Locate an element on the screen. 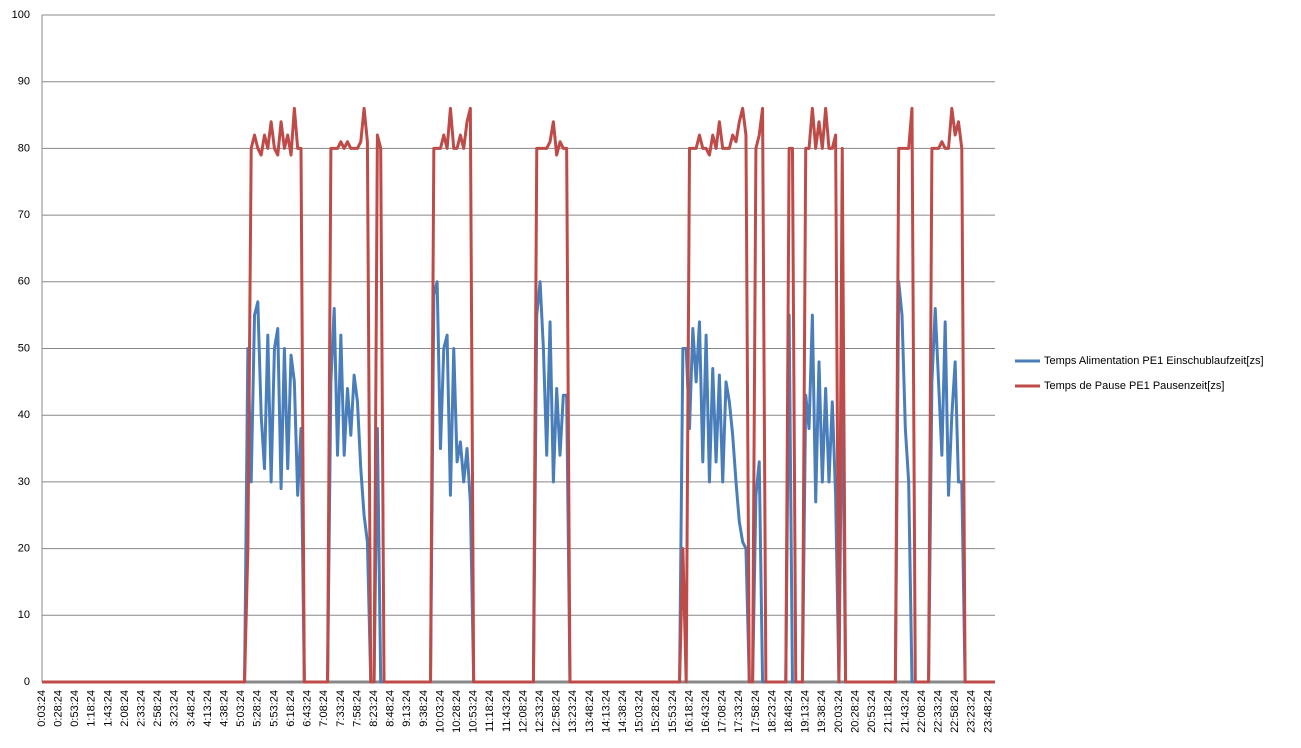 This screenshot has height=748, width=1301. x-tick-label: 11:18:24 is located at coordinates (490, 711).